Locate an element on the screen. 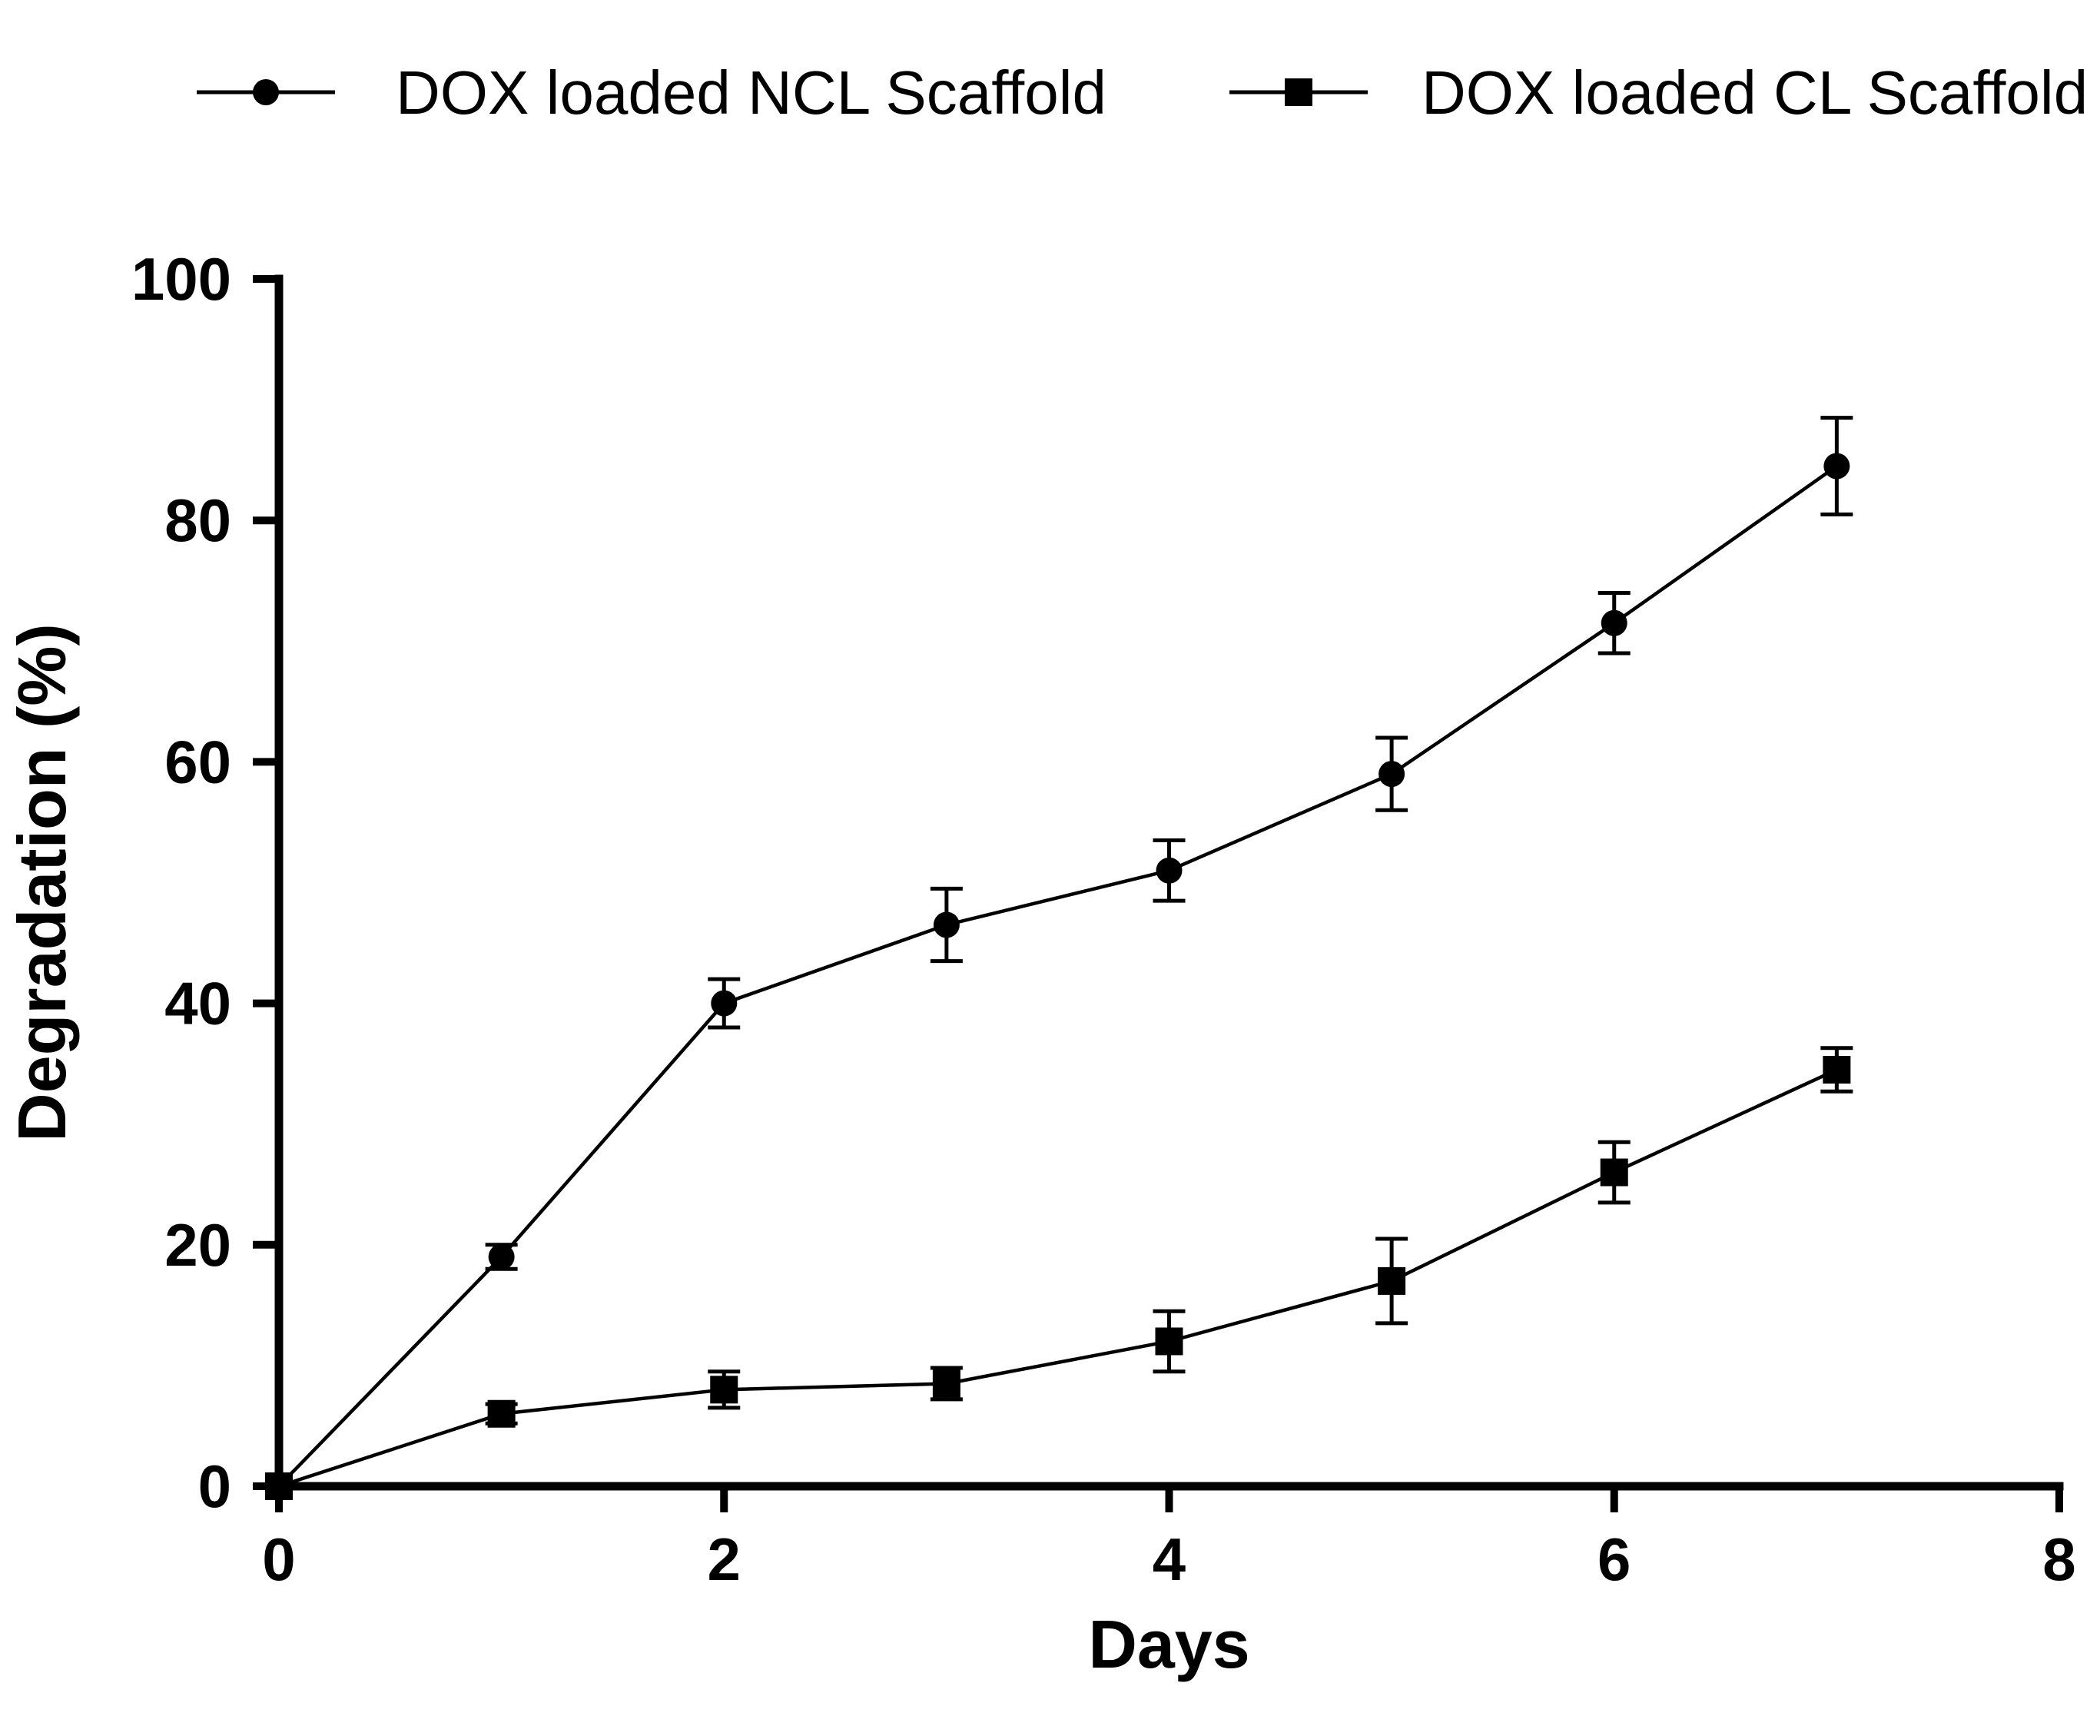  x-tick-label: 2 is located at coordinates (724, 1559).